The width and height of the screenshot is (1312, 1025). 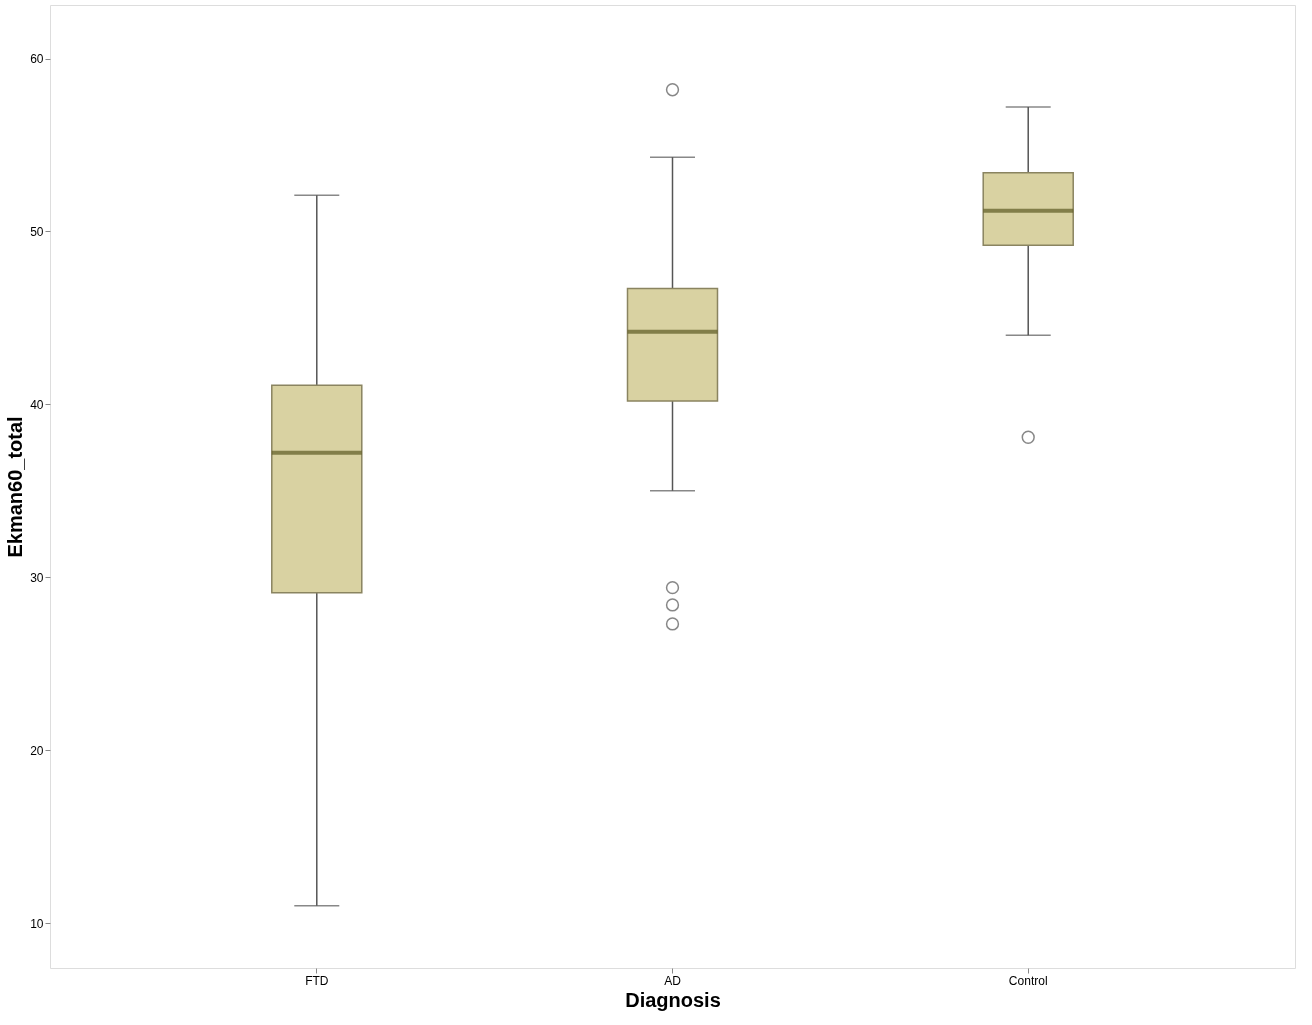 What do you see at coordinates (317, 980) in the screenshot?
I see `x-tick-label: FTD` at bounding box center [317, 980].